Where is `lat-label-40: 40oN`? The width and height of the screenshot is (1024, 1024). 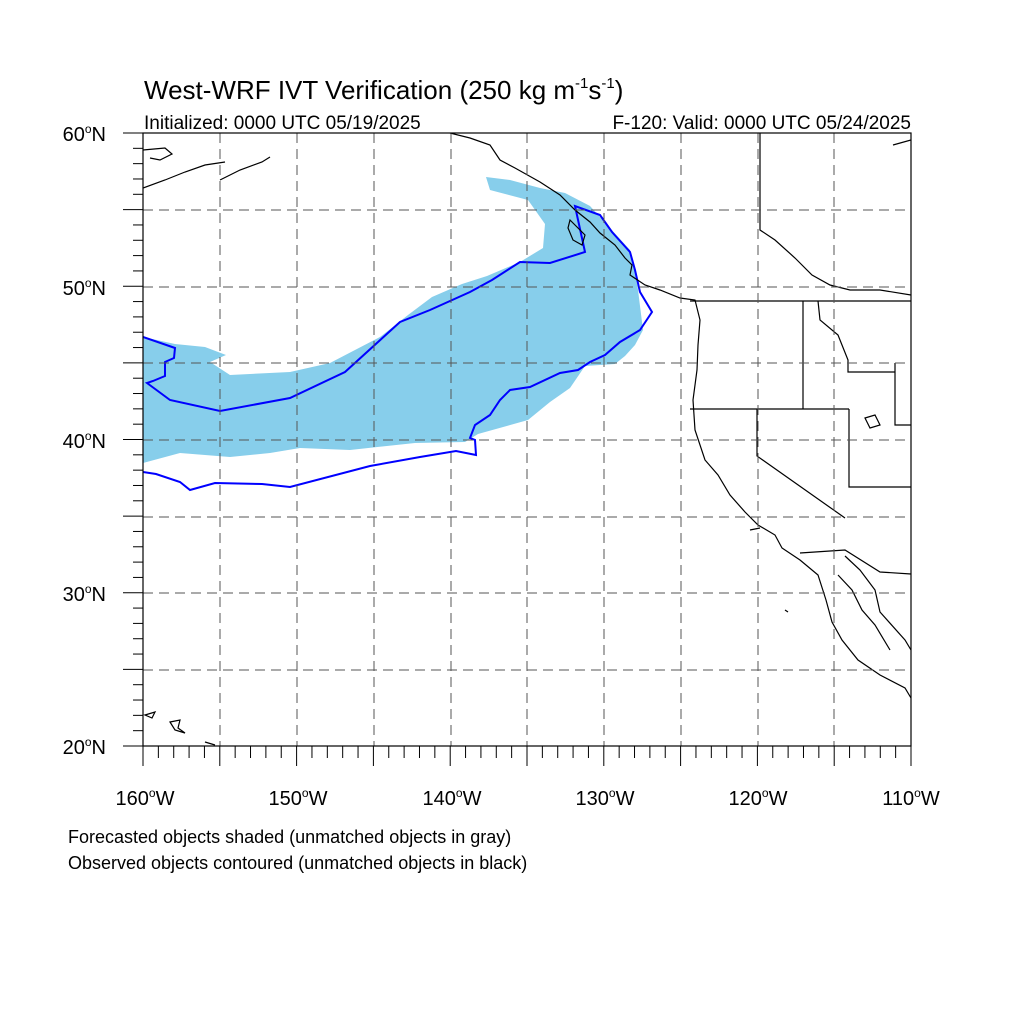 lat-label-40: 40oN is located at coordinates (84, 441).